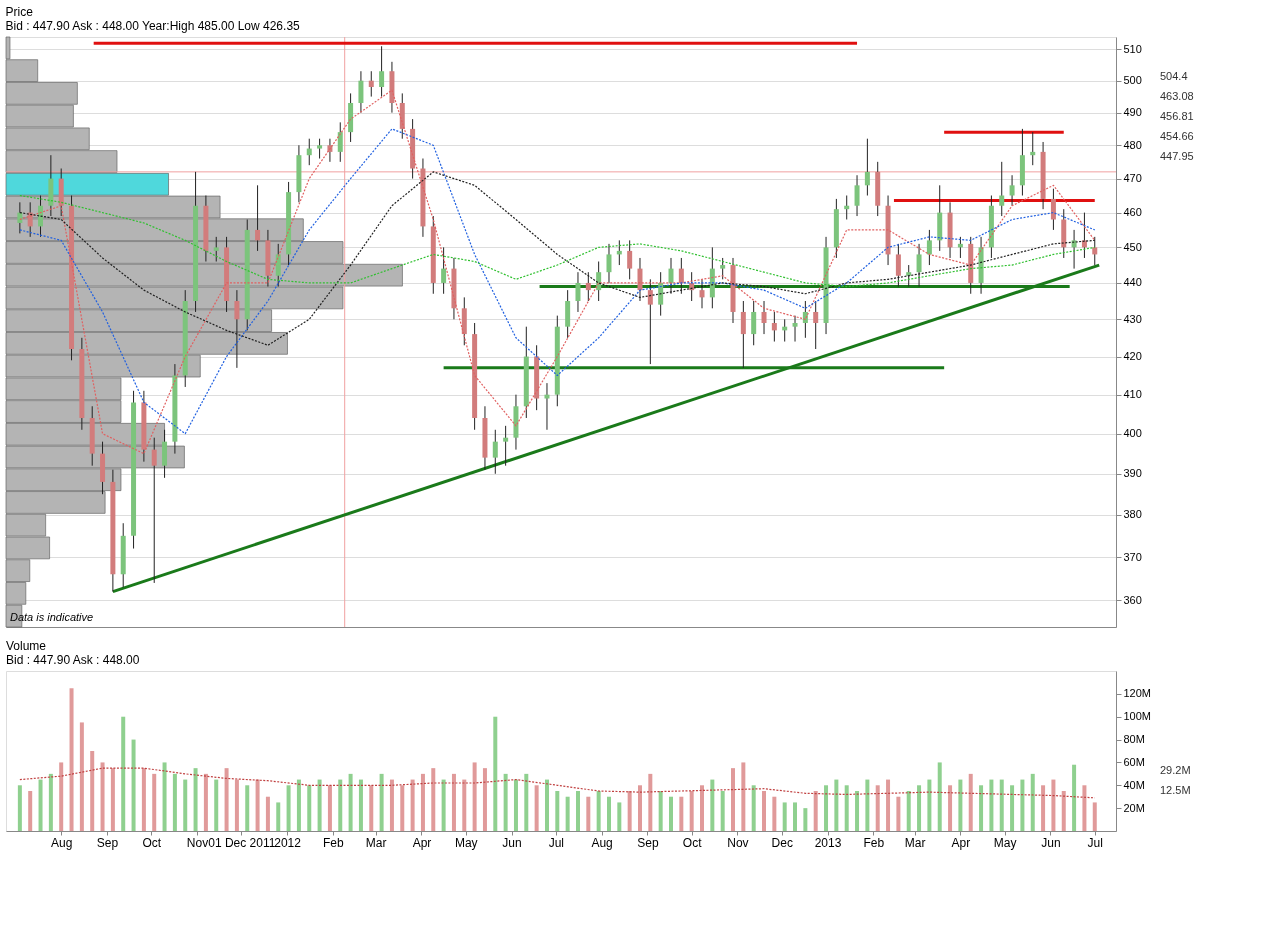 The height and width of the screenshot is (935, 1280). I want to click on y-tick-label: 400, so click(1132, 433).